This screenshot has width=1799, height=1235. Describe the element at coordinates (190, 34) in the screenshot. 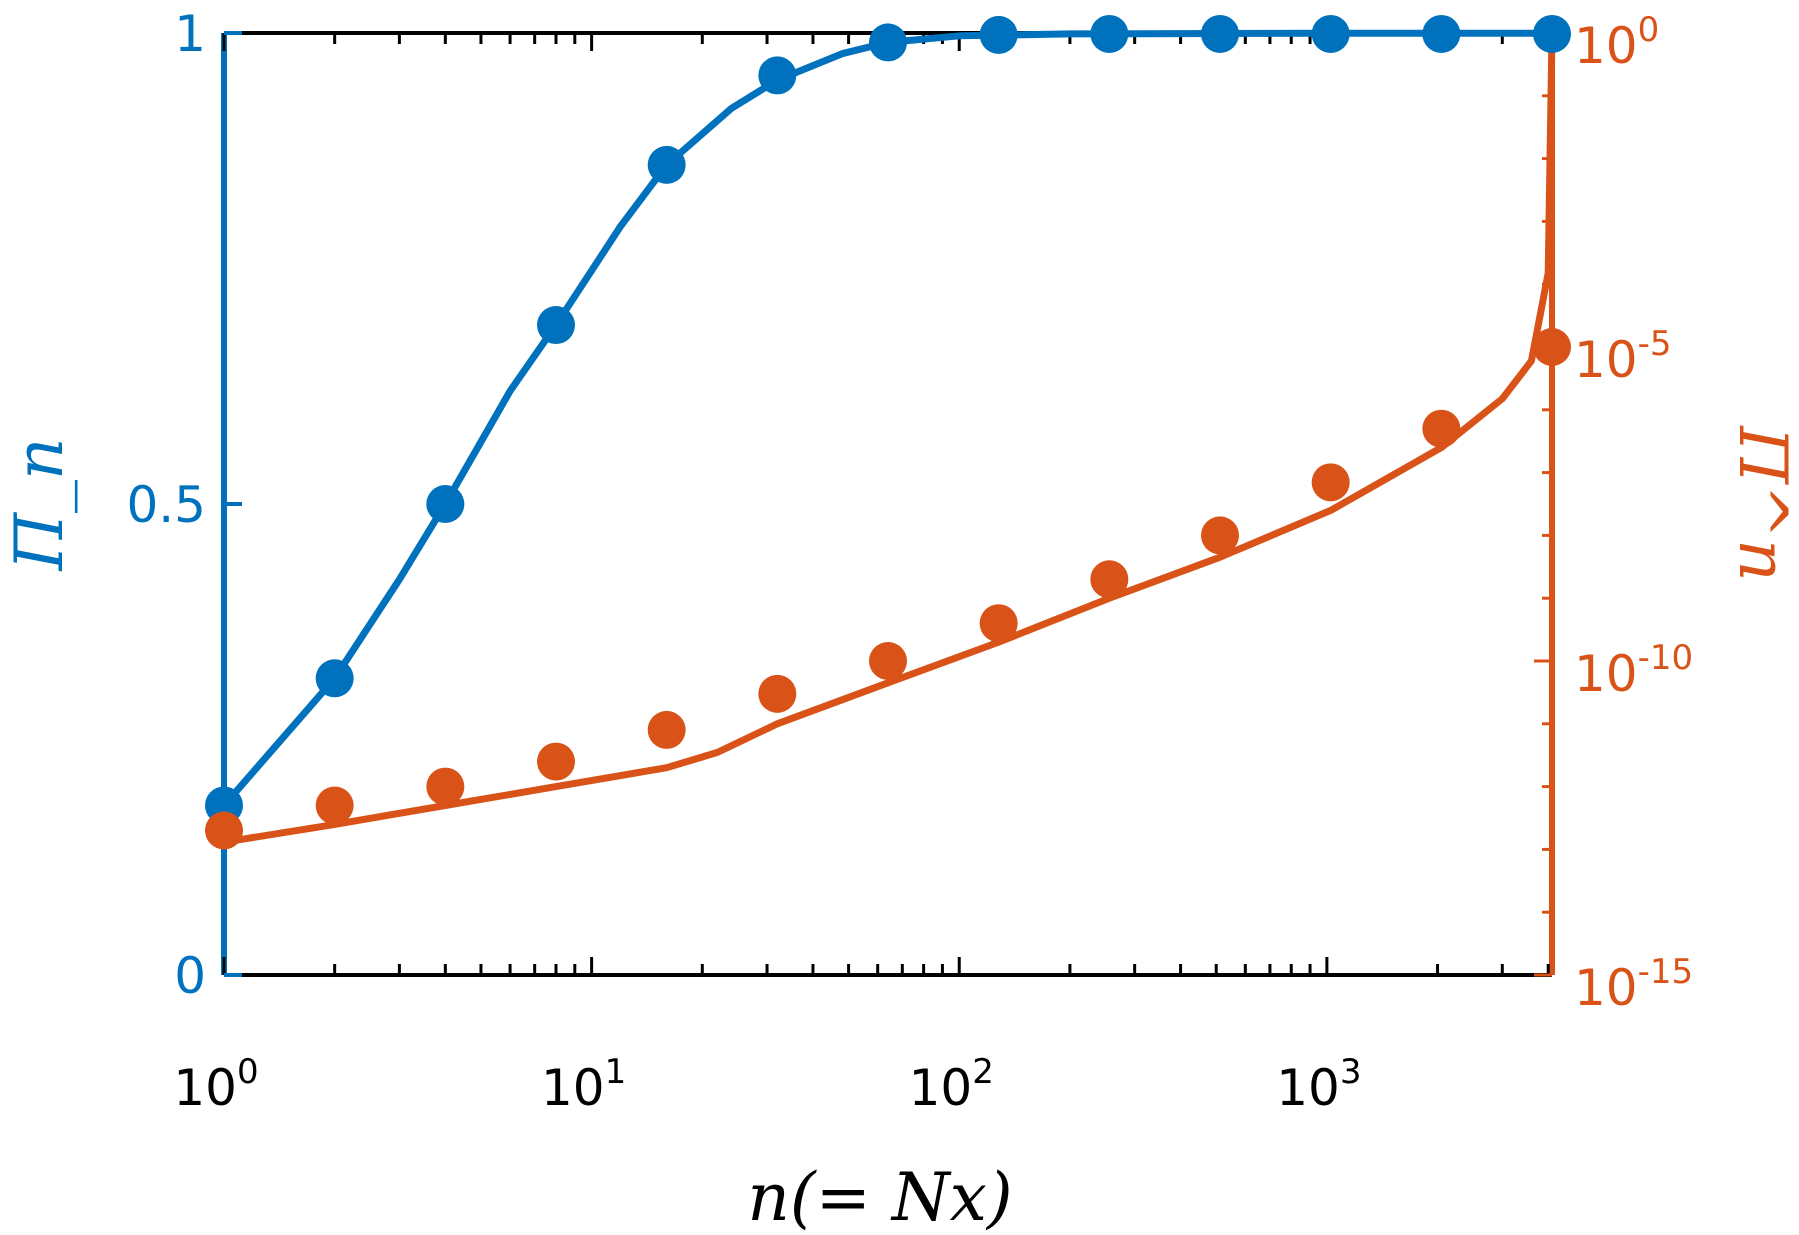

I see `y-left-tick-label: 1` at that location.